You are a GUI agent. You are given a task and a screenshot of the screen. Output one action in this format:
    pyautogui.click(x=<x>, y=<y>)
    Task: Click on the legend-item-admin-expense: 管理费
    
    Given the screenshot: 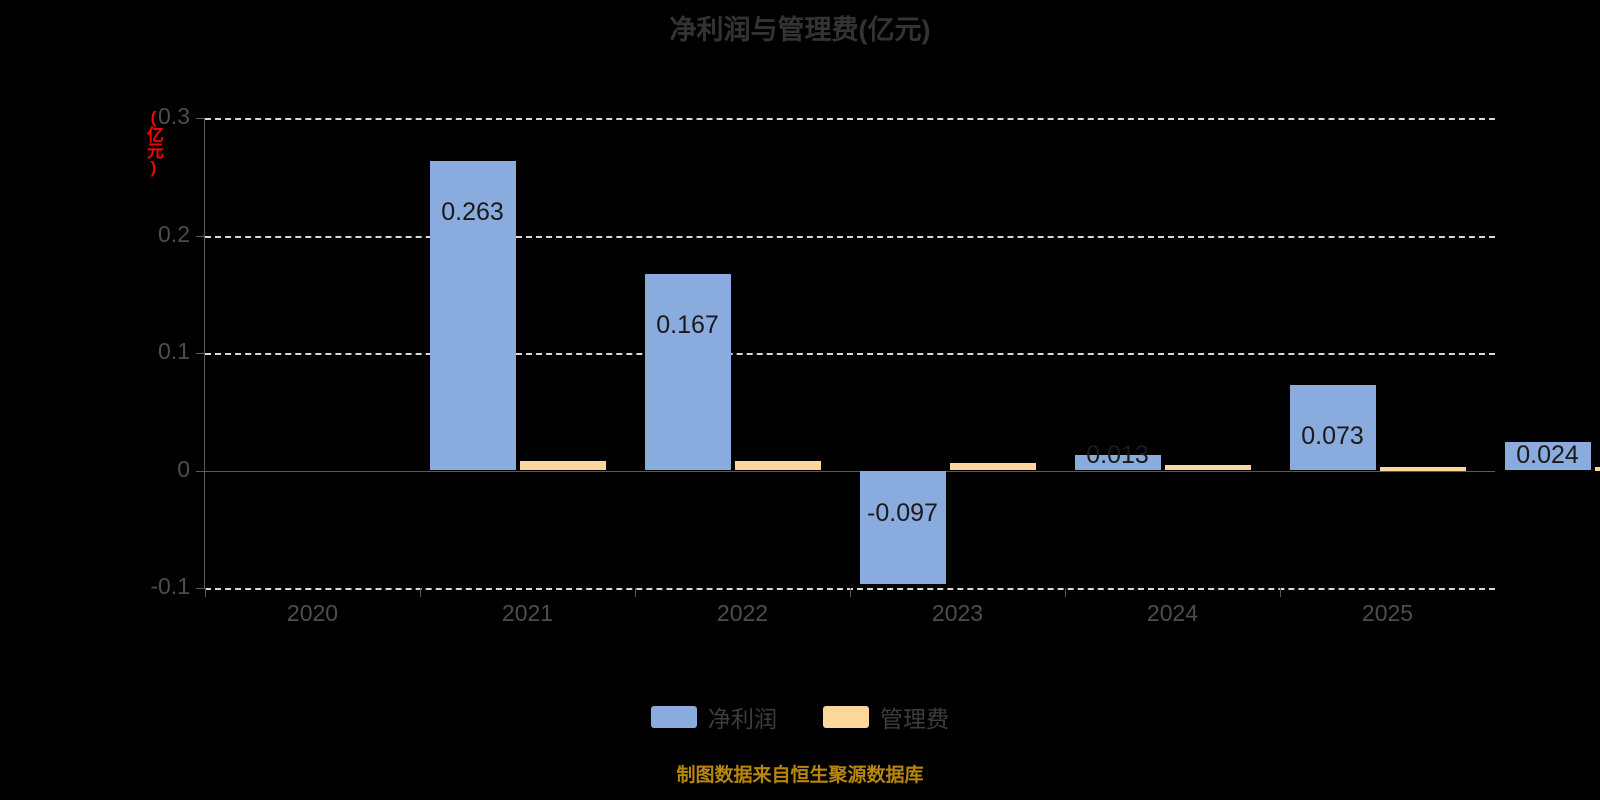 What is the action you would take?
    pyautogui.click(x=886, y=717)
    